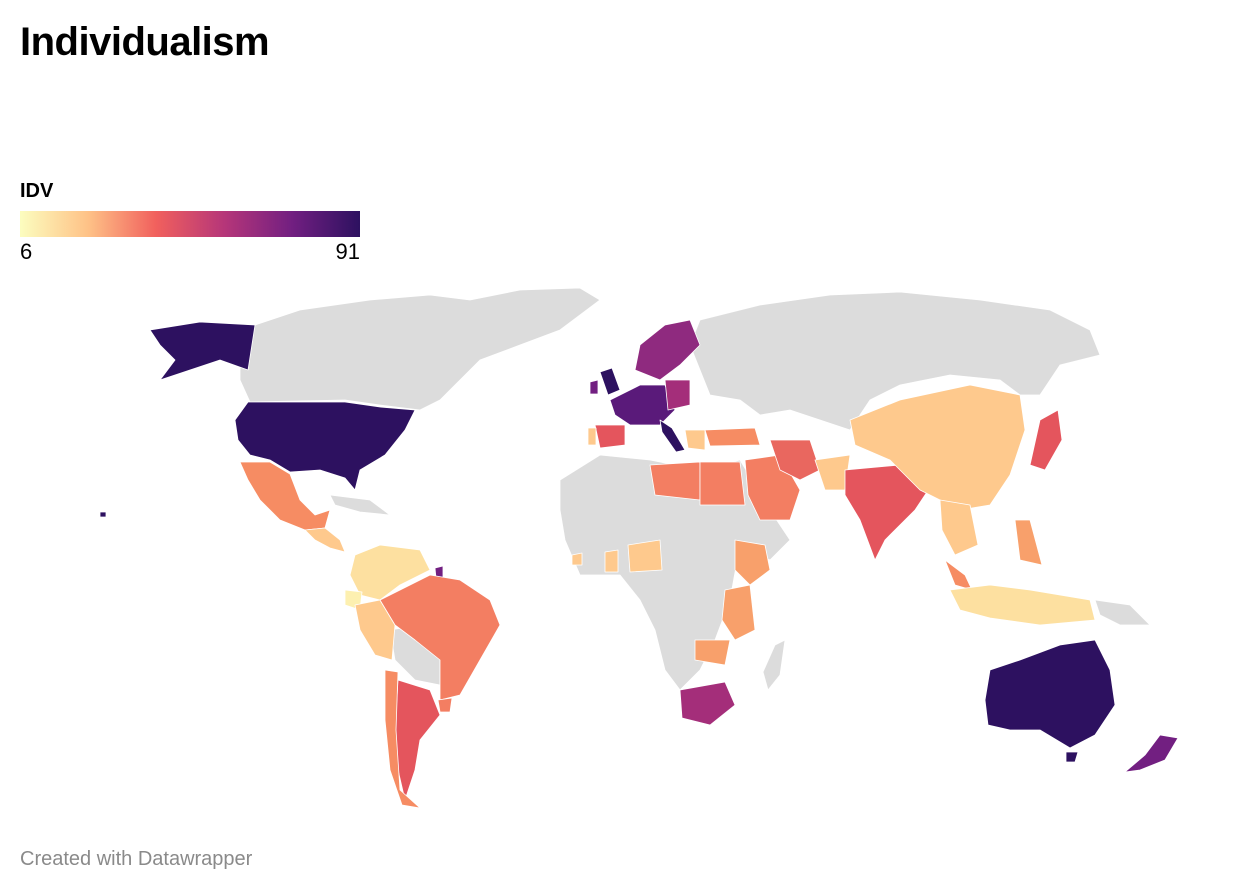 This screenshot has height=894, width=1240. Describe the element at coordinates (594, 387) in the screenshot. I see `region-ireland` at that location.